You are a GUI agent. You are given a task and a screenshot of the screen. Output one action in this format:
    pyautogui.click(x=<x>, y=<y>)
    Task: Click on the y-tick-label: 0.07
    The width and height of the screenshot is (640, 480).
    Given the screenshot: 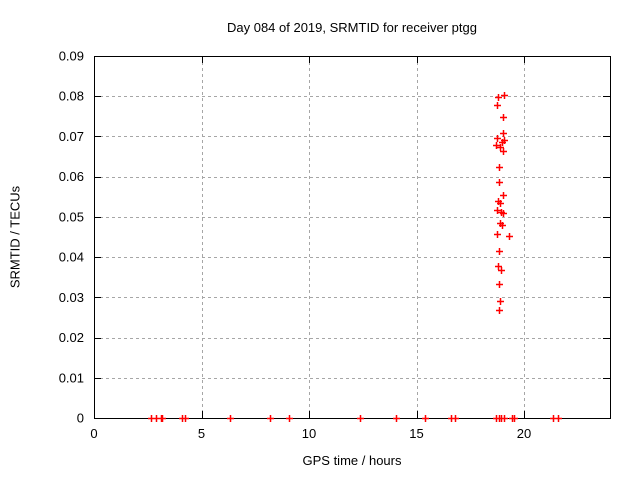 What is the action you would take?
    pyautogui.click(x=71, y=136)
    